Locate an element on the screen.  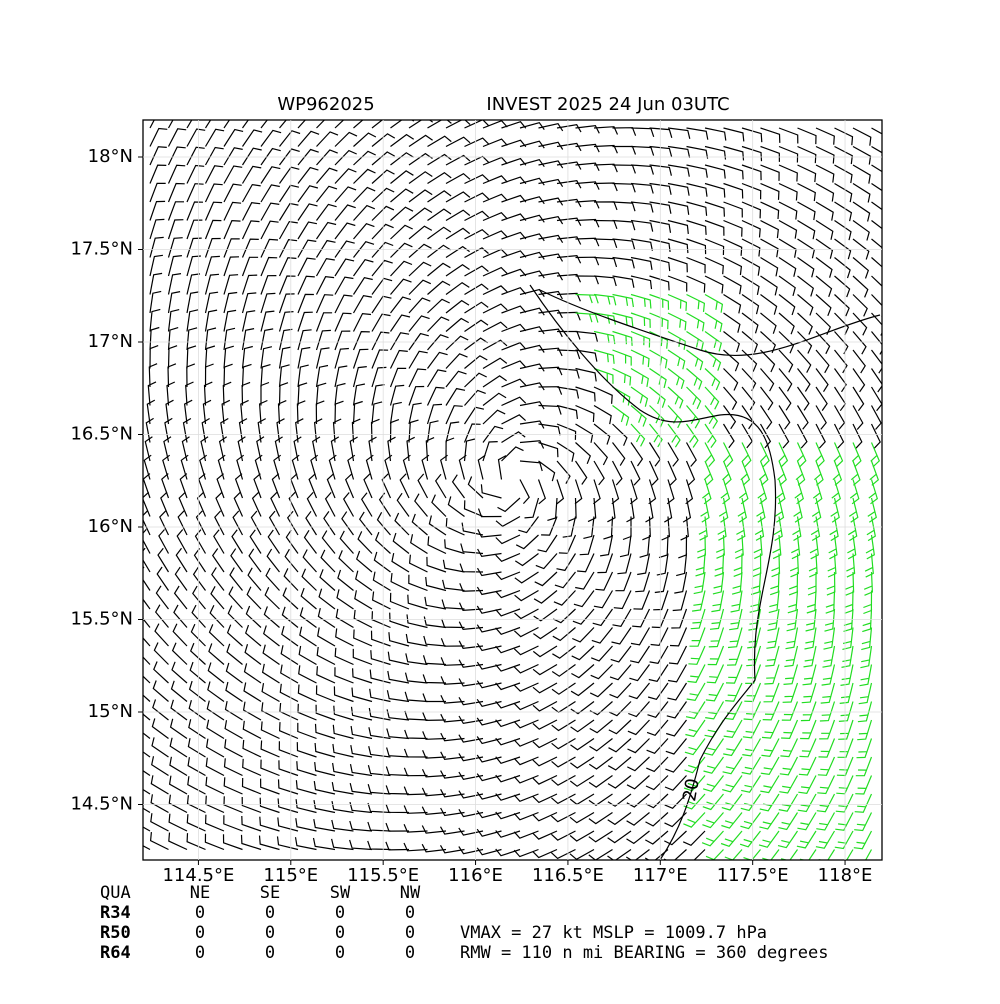
x-tick-label: 115°E is located at coordinates (290, 875).